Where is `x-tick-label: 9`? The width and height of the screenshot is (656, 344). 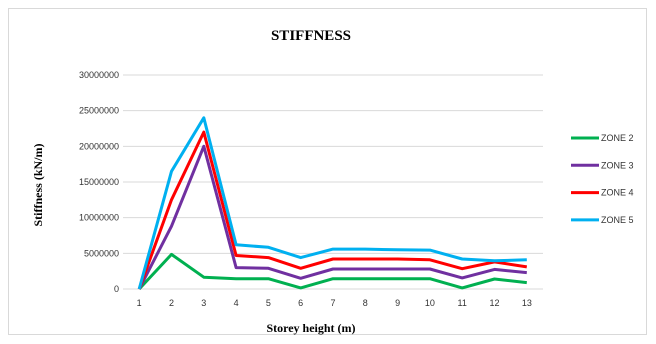 x-tick-label: 9 is located at coordinates (397, 303).